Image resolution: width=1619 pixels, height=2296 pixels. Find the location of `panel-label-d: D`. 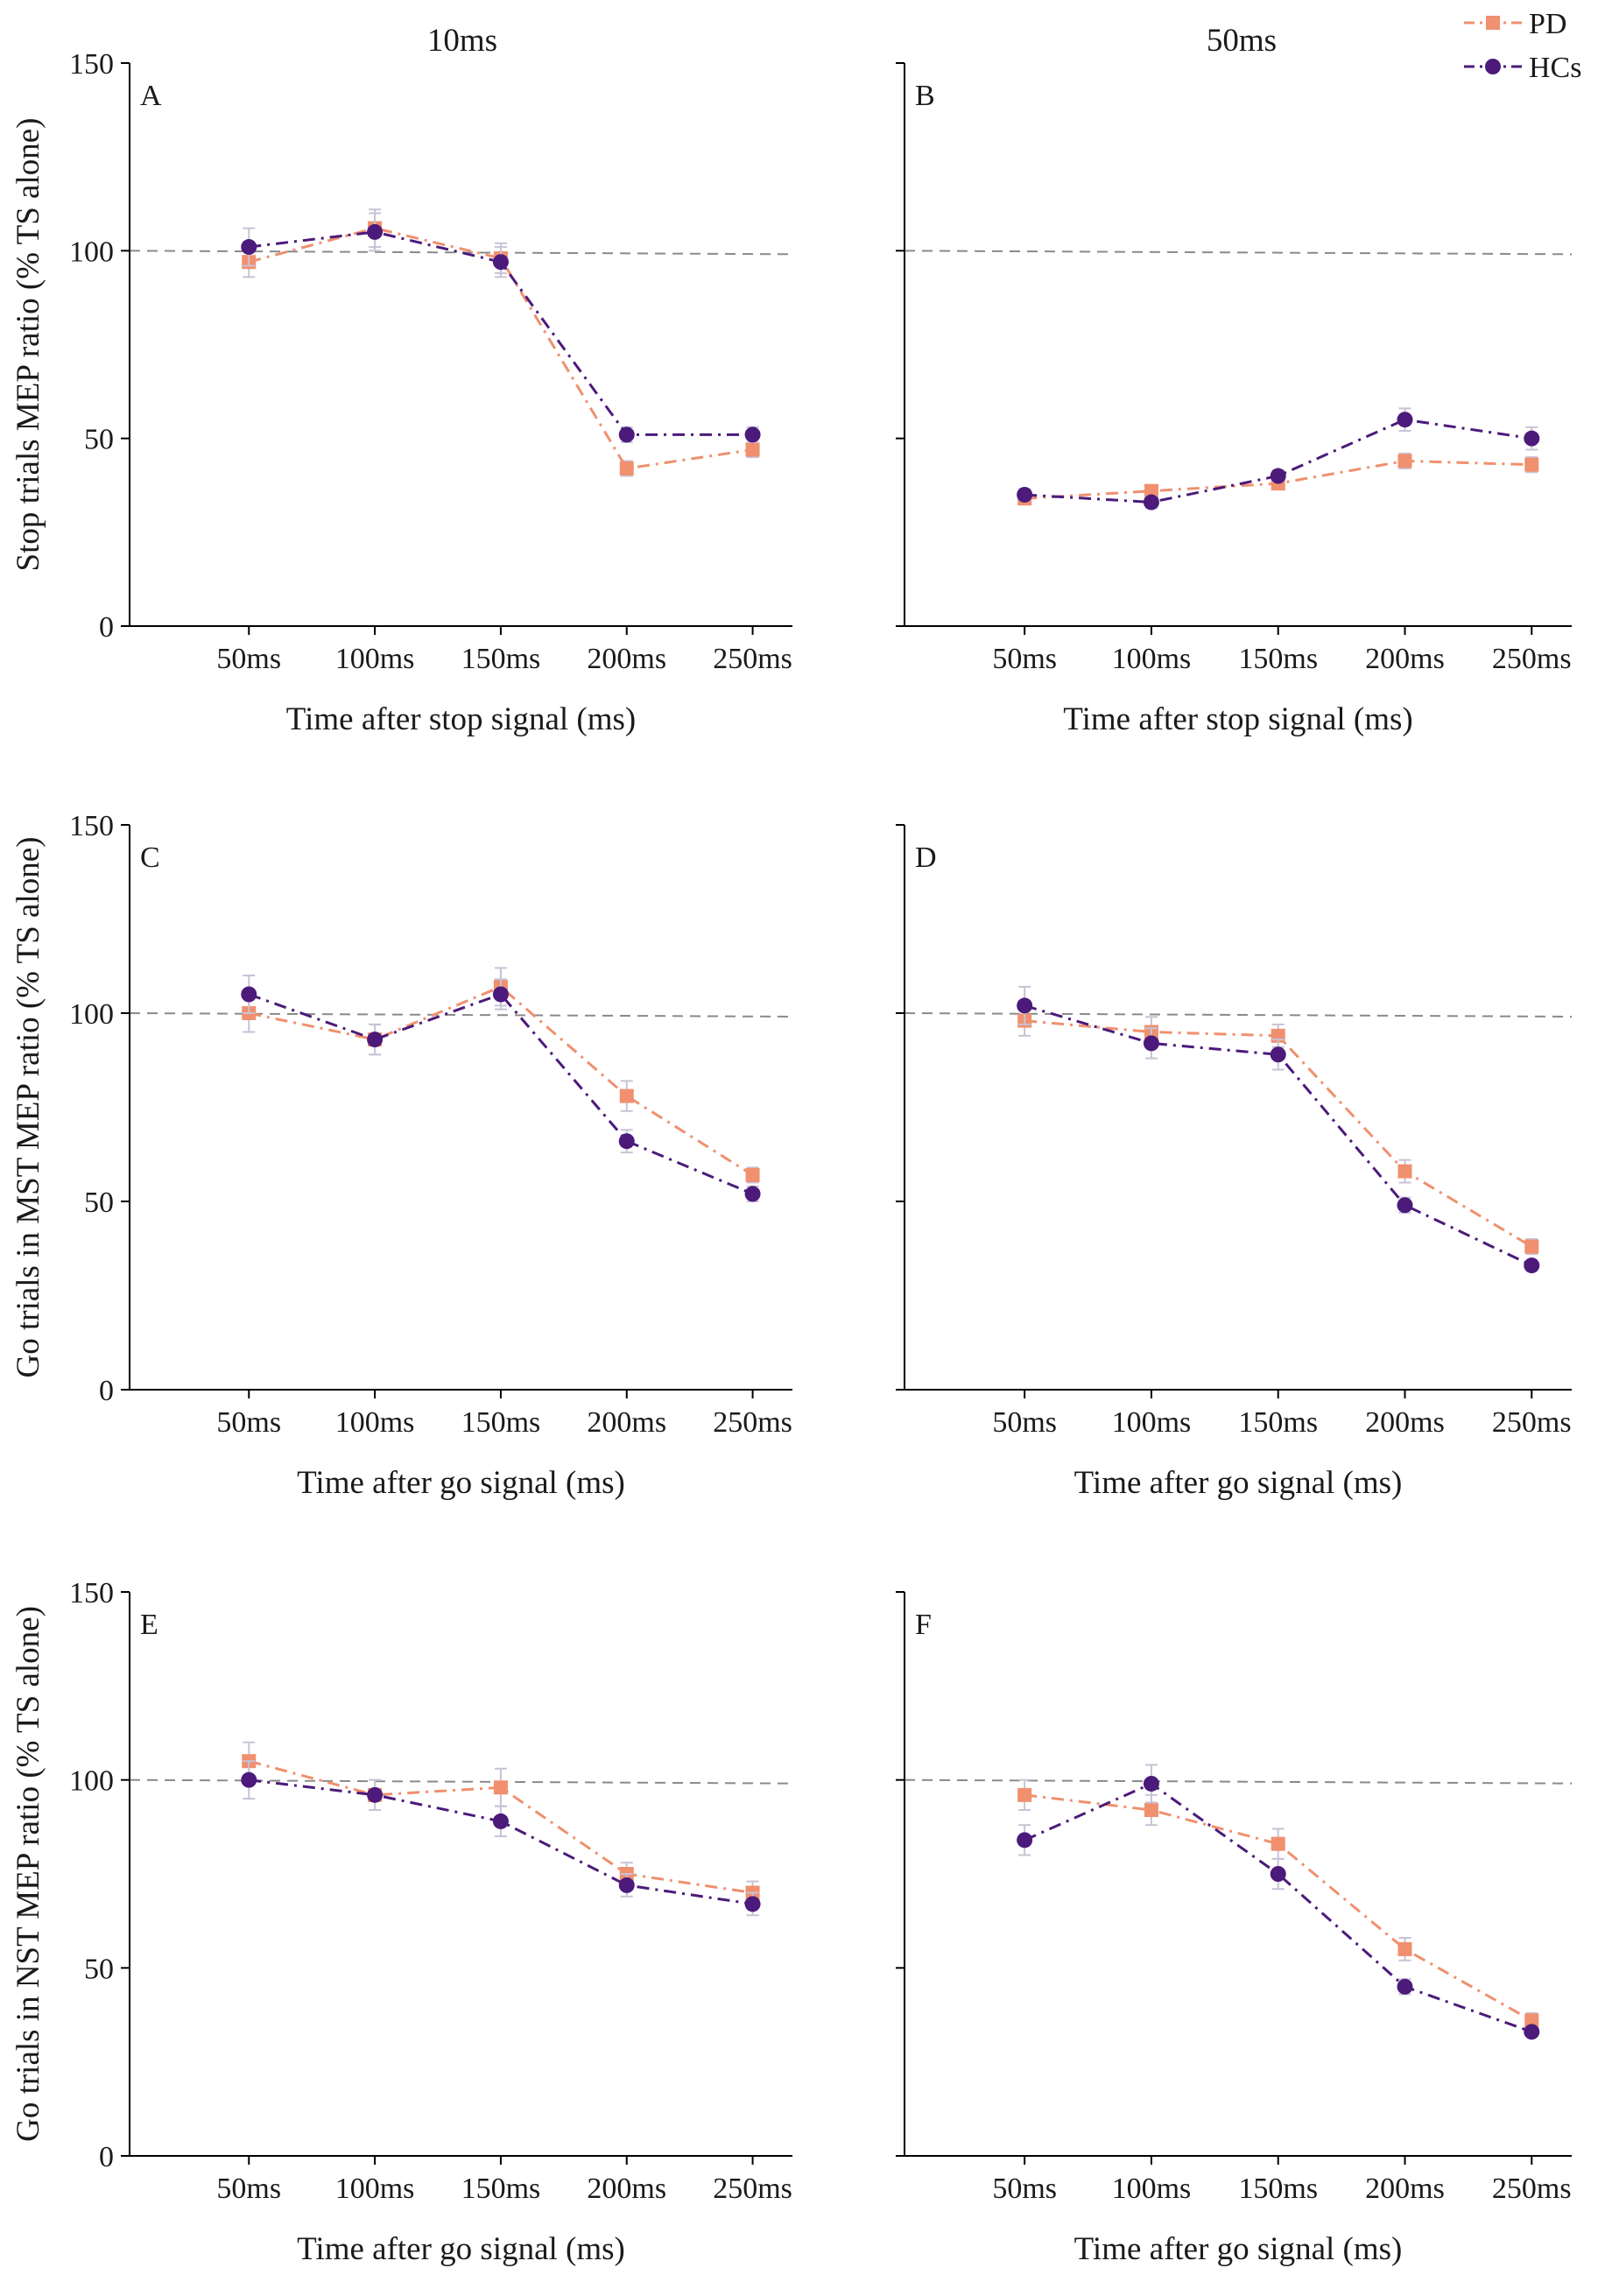

panel-label-d: D is located at coordinates (926, 858).